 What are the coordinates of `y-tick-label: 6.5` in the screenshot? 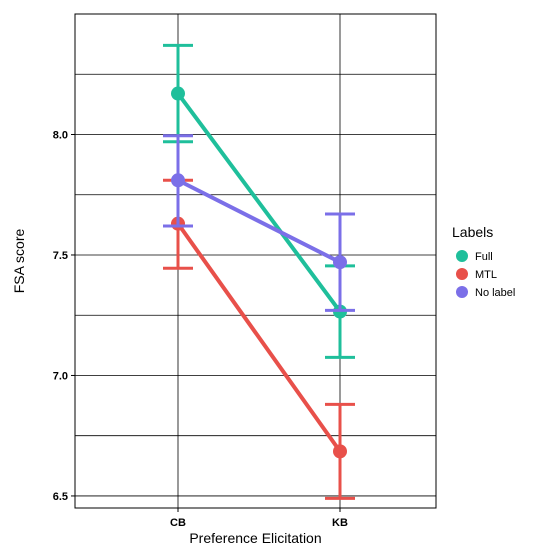 It's located at (60, 497).